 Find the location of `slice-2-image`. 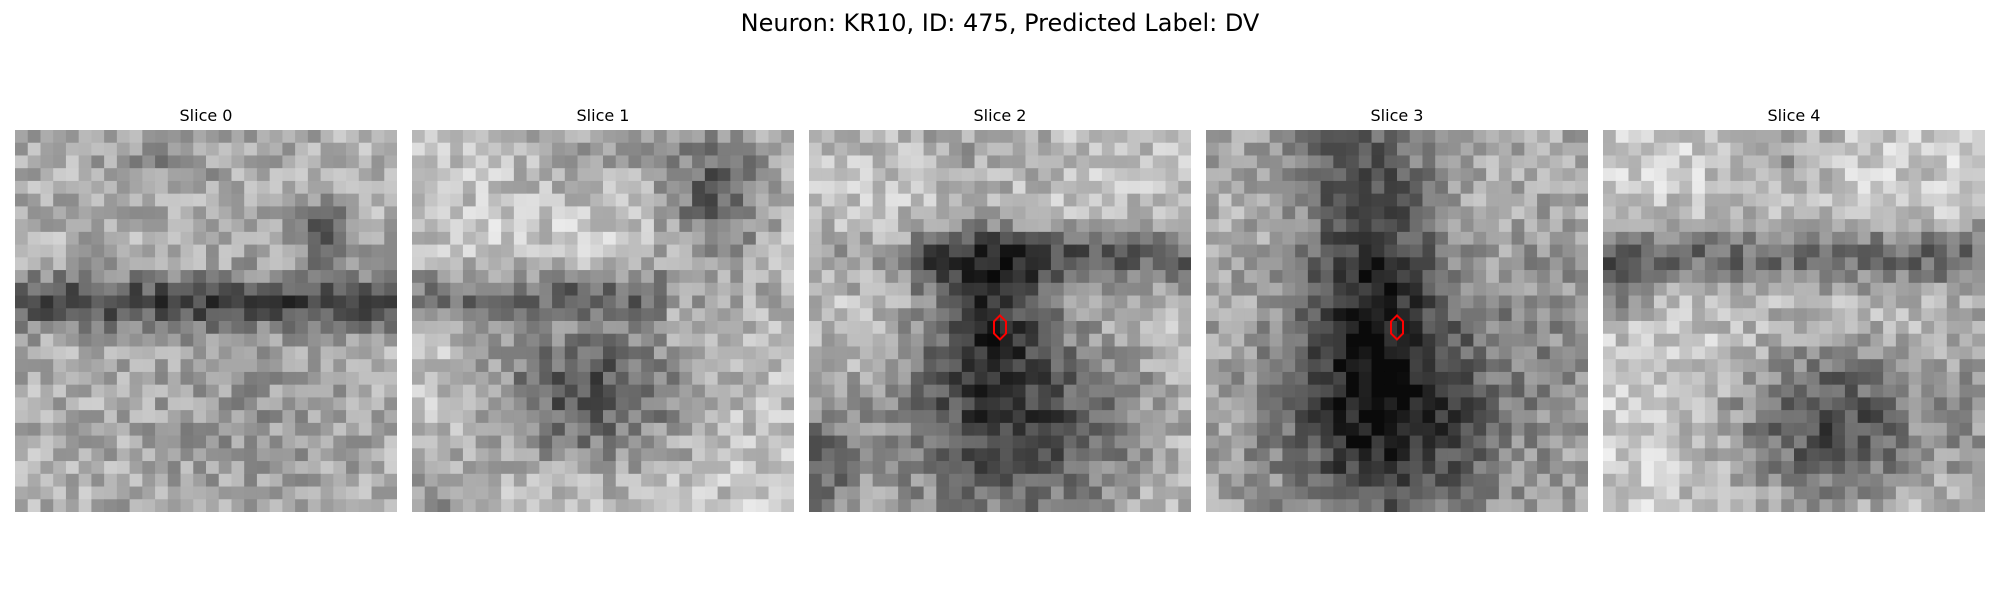

slice-2-image is located at coordinates (1000, 321).